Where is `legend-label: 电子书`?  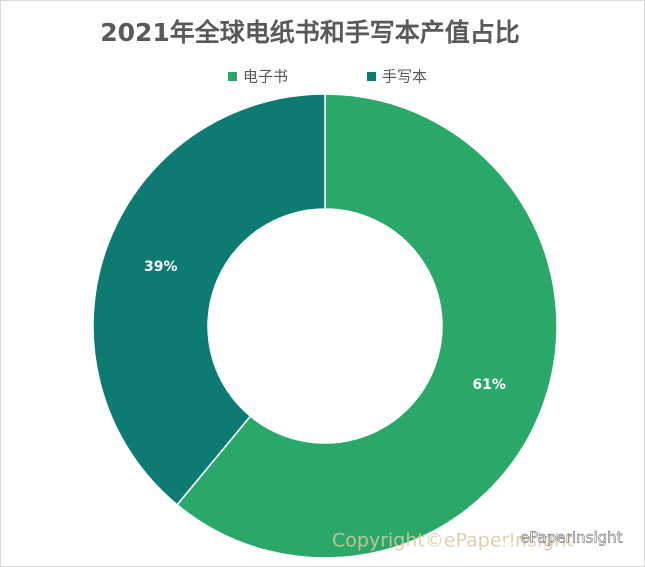
legend-label: 电子书 is located at coordinates (265, 77).